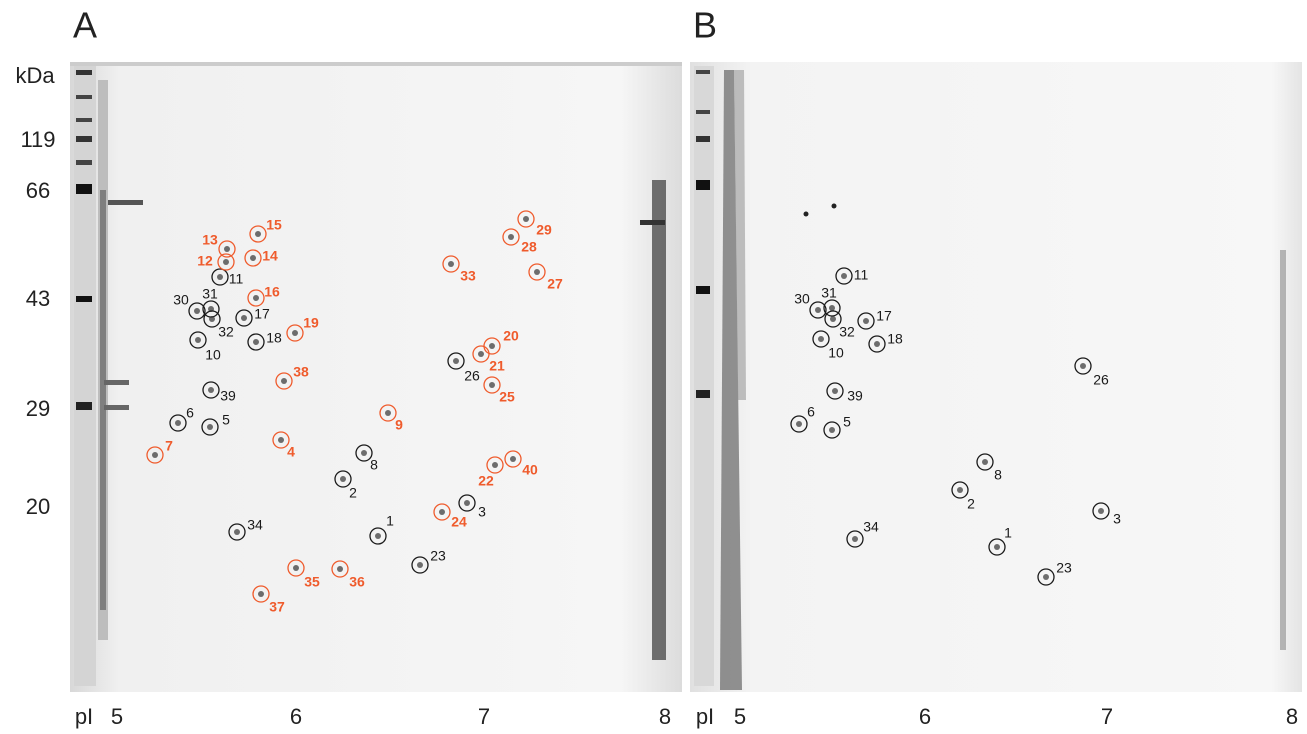 Image resolution: width=1307 pixels, height=734 pixels. I want to click on spot-label: 3, so click(1117, 519).